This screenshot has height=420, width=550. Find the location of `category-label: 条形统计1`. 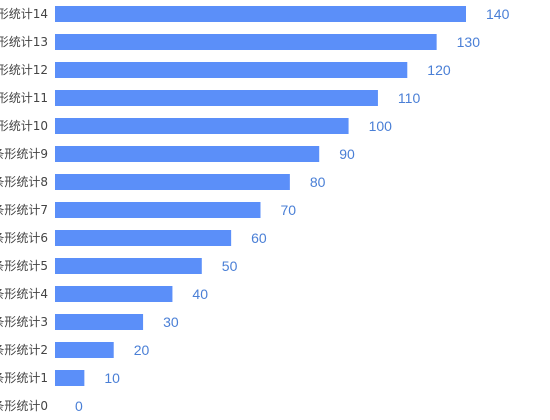

category-label: 条形统计1 is located at coordinates (24, 378).